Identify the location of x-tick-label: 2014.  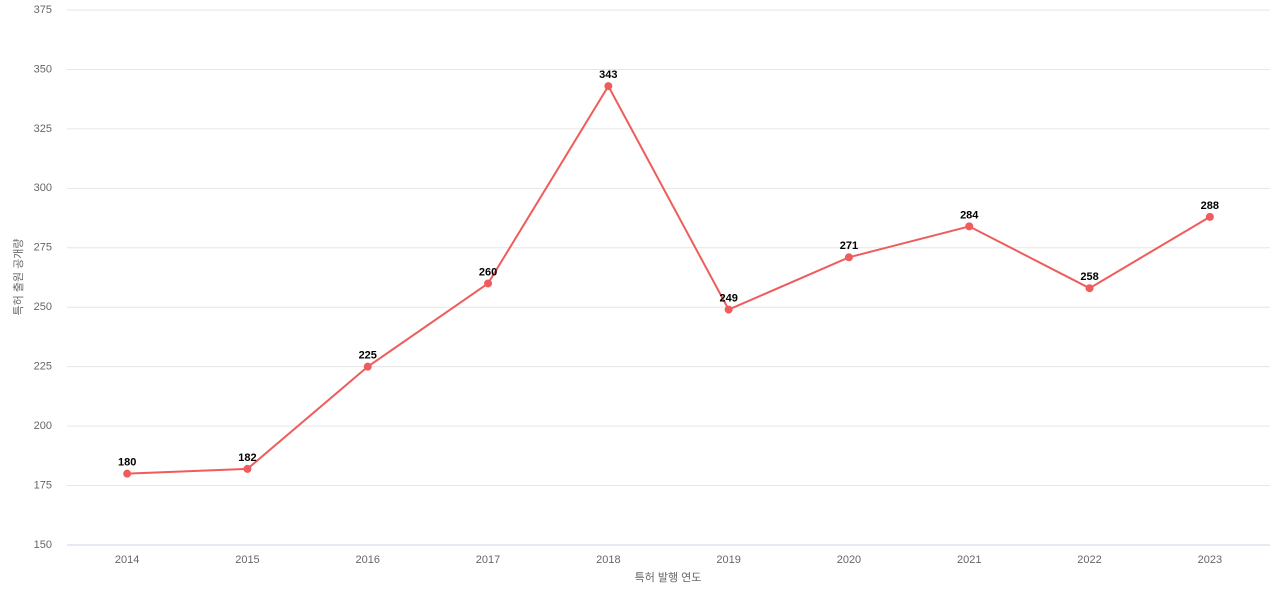
(127, 560).